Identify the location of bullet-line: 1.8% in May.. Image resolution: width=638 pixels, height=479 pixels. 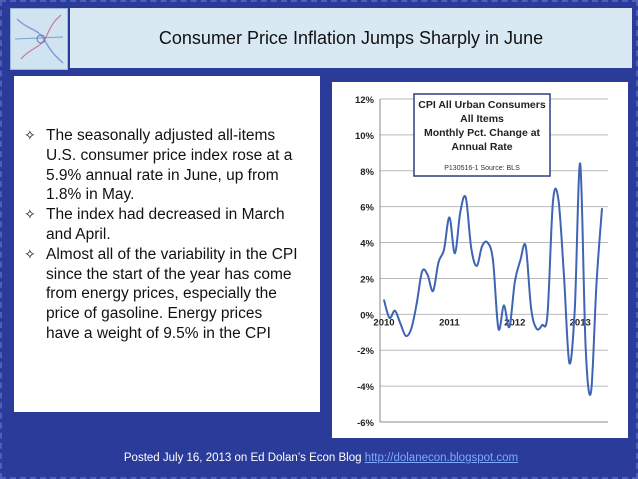
(90, 195).